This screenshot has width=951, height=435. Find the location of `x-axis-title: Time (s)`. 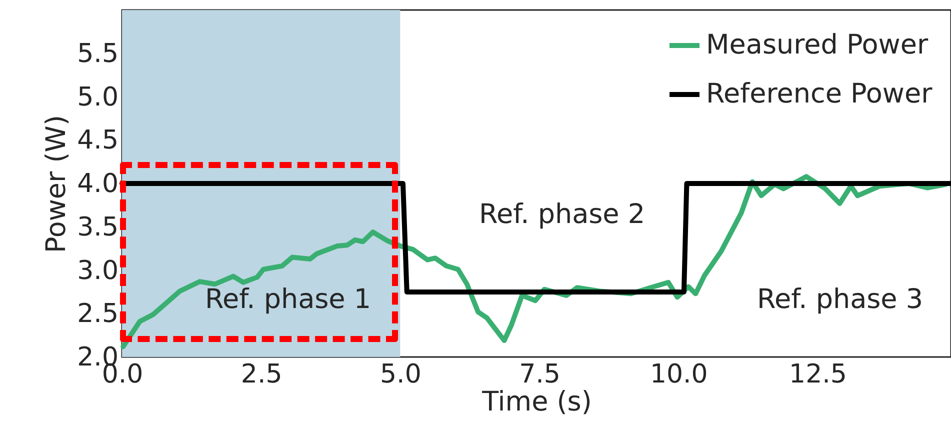

x-axis-title: Time (s) is located at coordinates (536, 402).